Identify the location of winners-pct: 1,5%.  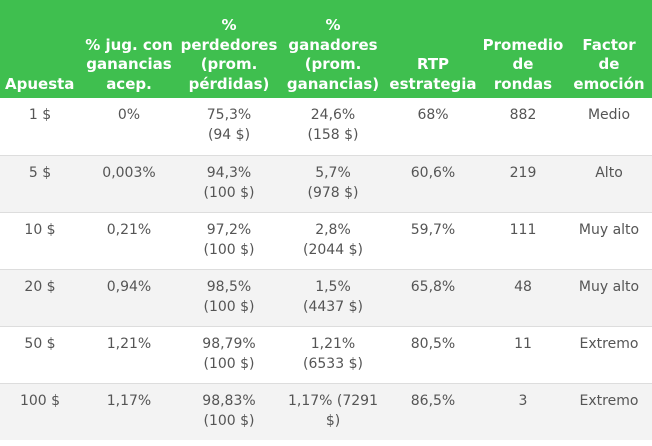
(333, 286).